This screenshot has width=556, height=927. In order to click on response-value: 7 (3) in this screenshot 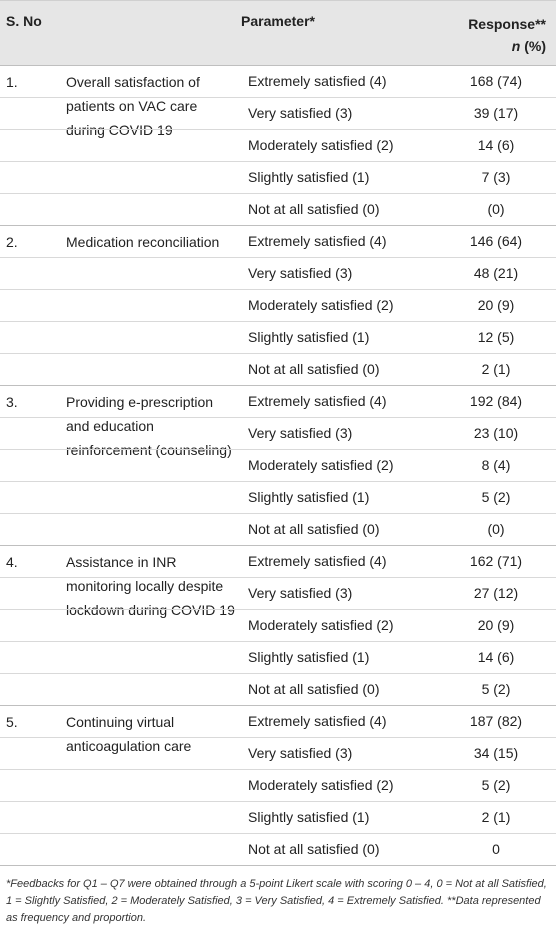, I will do `click(496, 177)`.